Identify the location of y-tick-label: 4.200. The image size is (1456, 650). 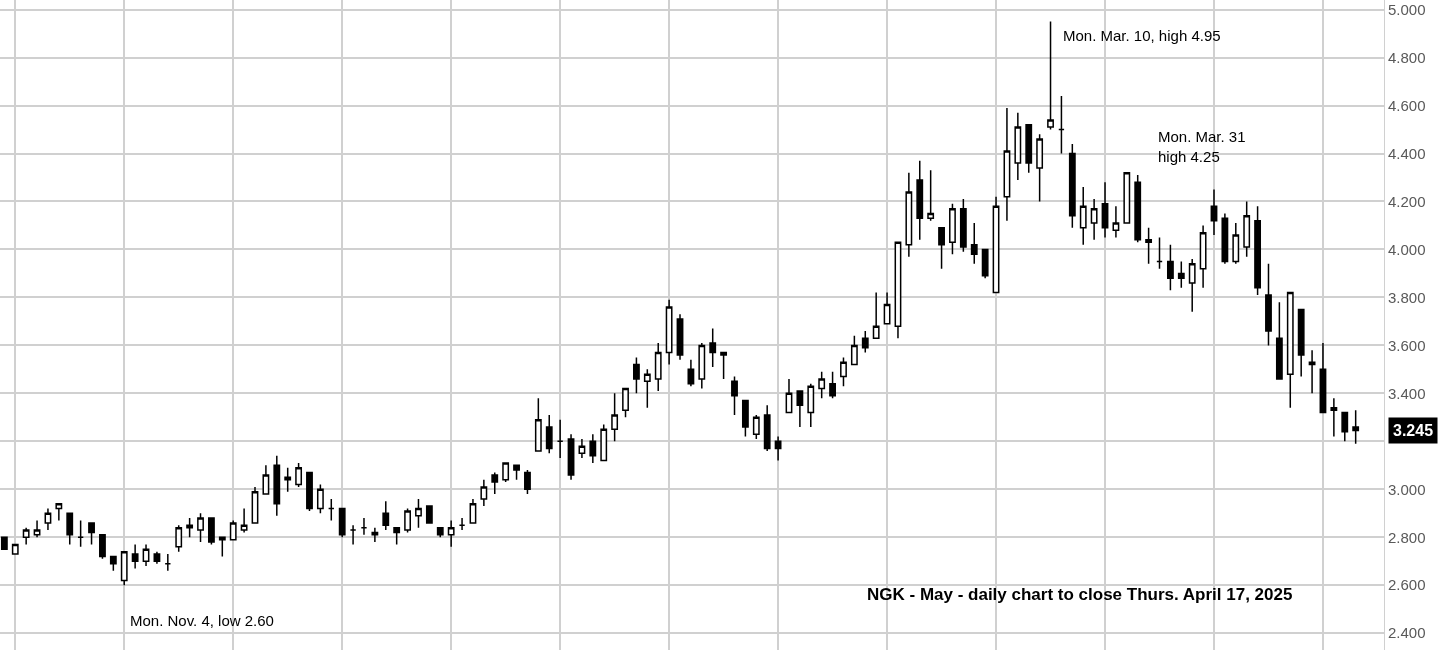
(1407, 201).